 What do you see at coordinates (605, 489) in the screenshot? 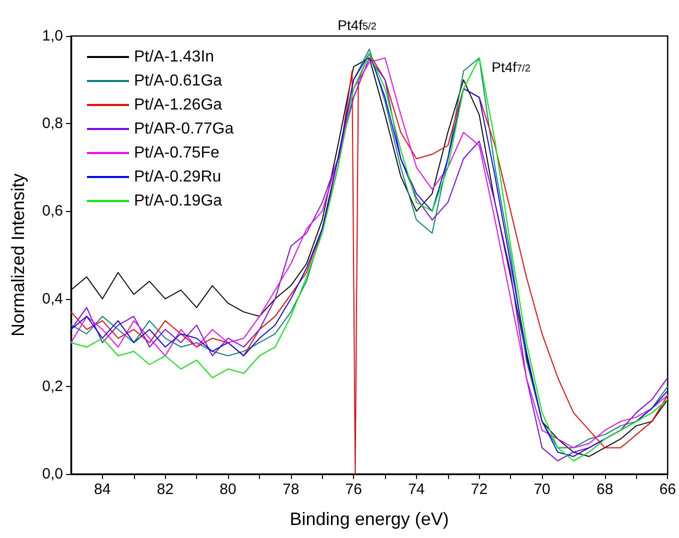
I see `x-tick-label: 68` at bounding box center [605, 489].